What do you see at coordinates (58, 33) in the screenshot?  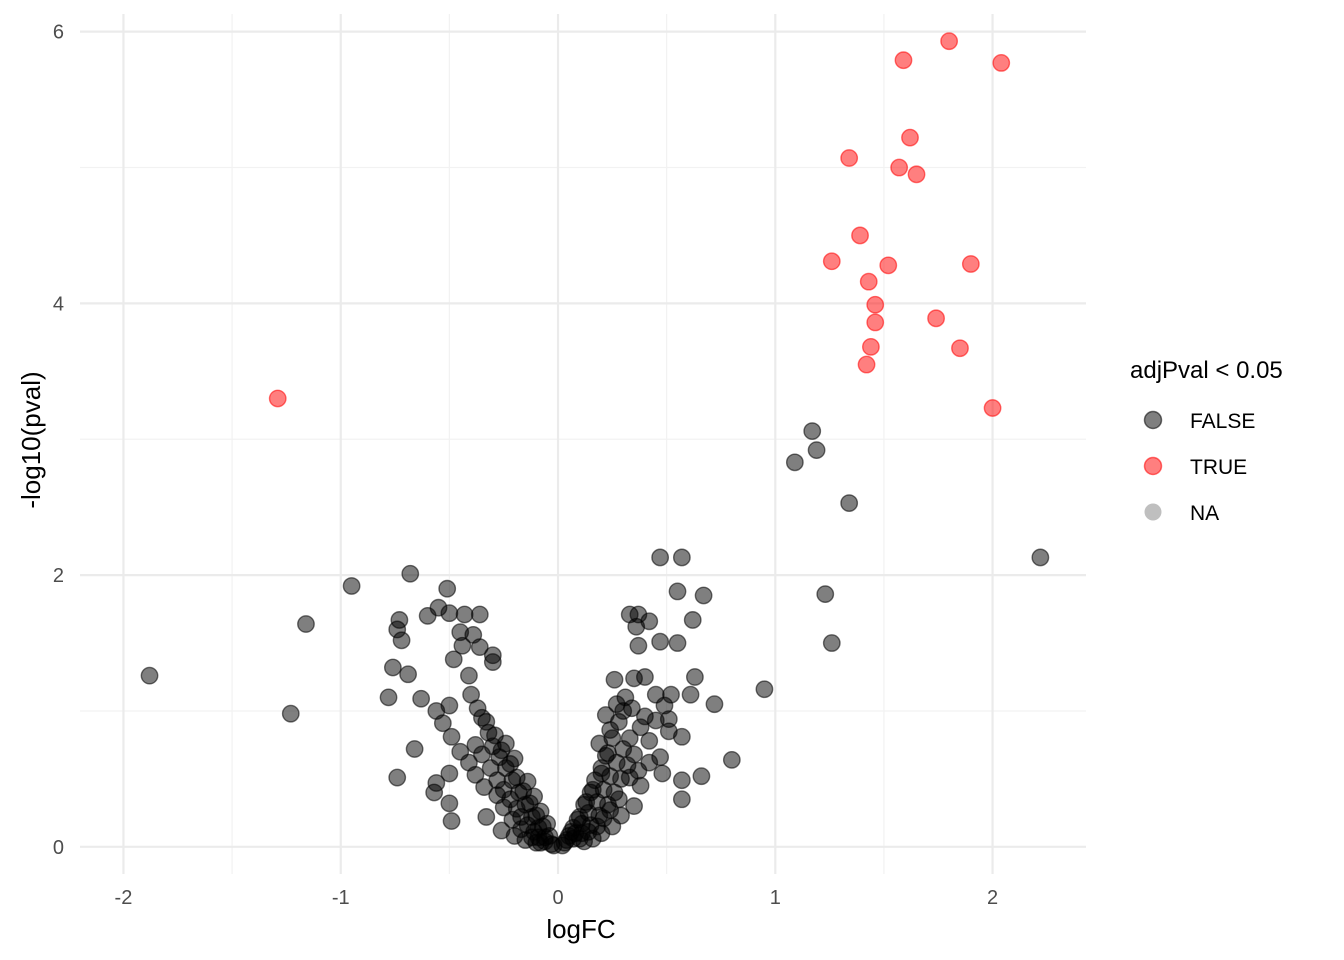 I see `y-tick-label: 6` at bounding box center [58, 33].